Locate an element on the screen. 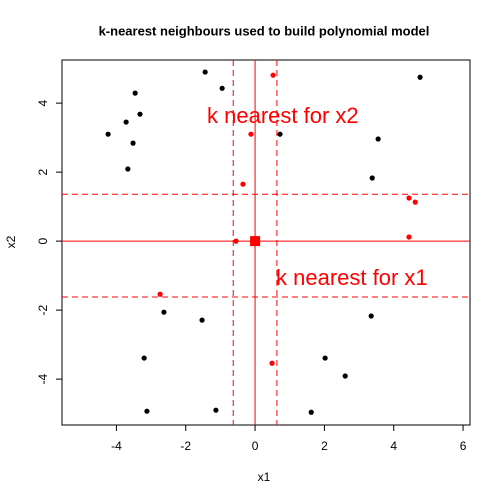  query-point is located at coordinates (255, 241).